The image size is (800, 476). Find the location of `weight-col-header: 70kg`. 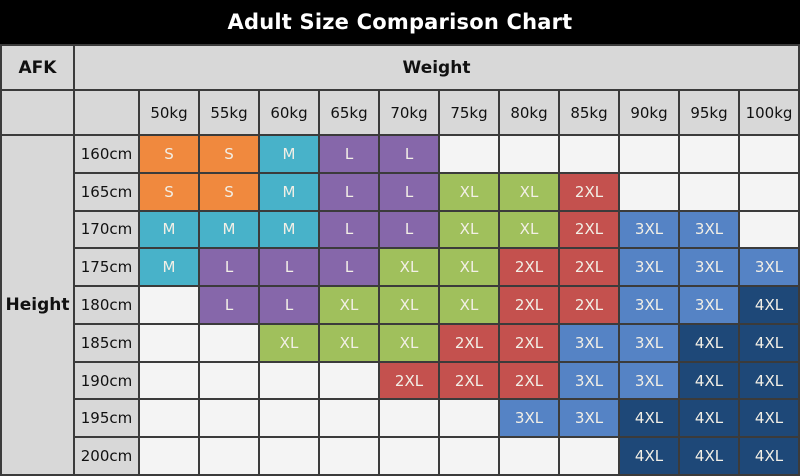

weight-col-header: 70kg is located at coordinates (409, 112).